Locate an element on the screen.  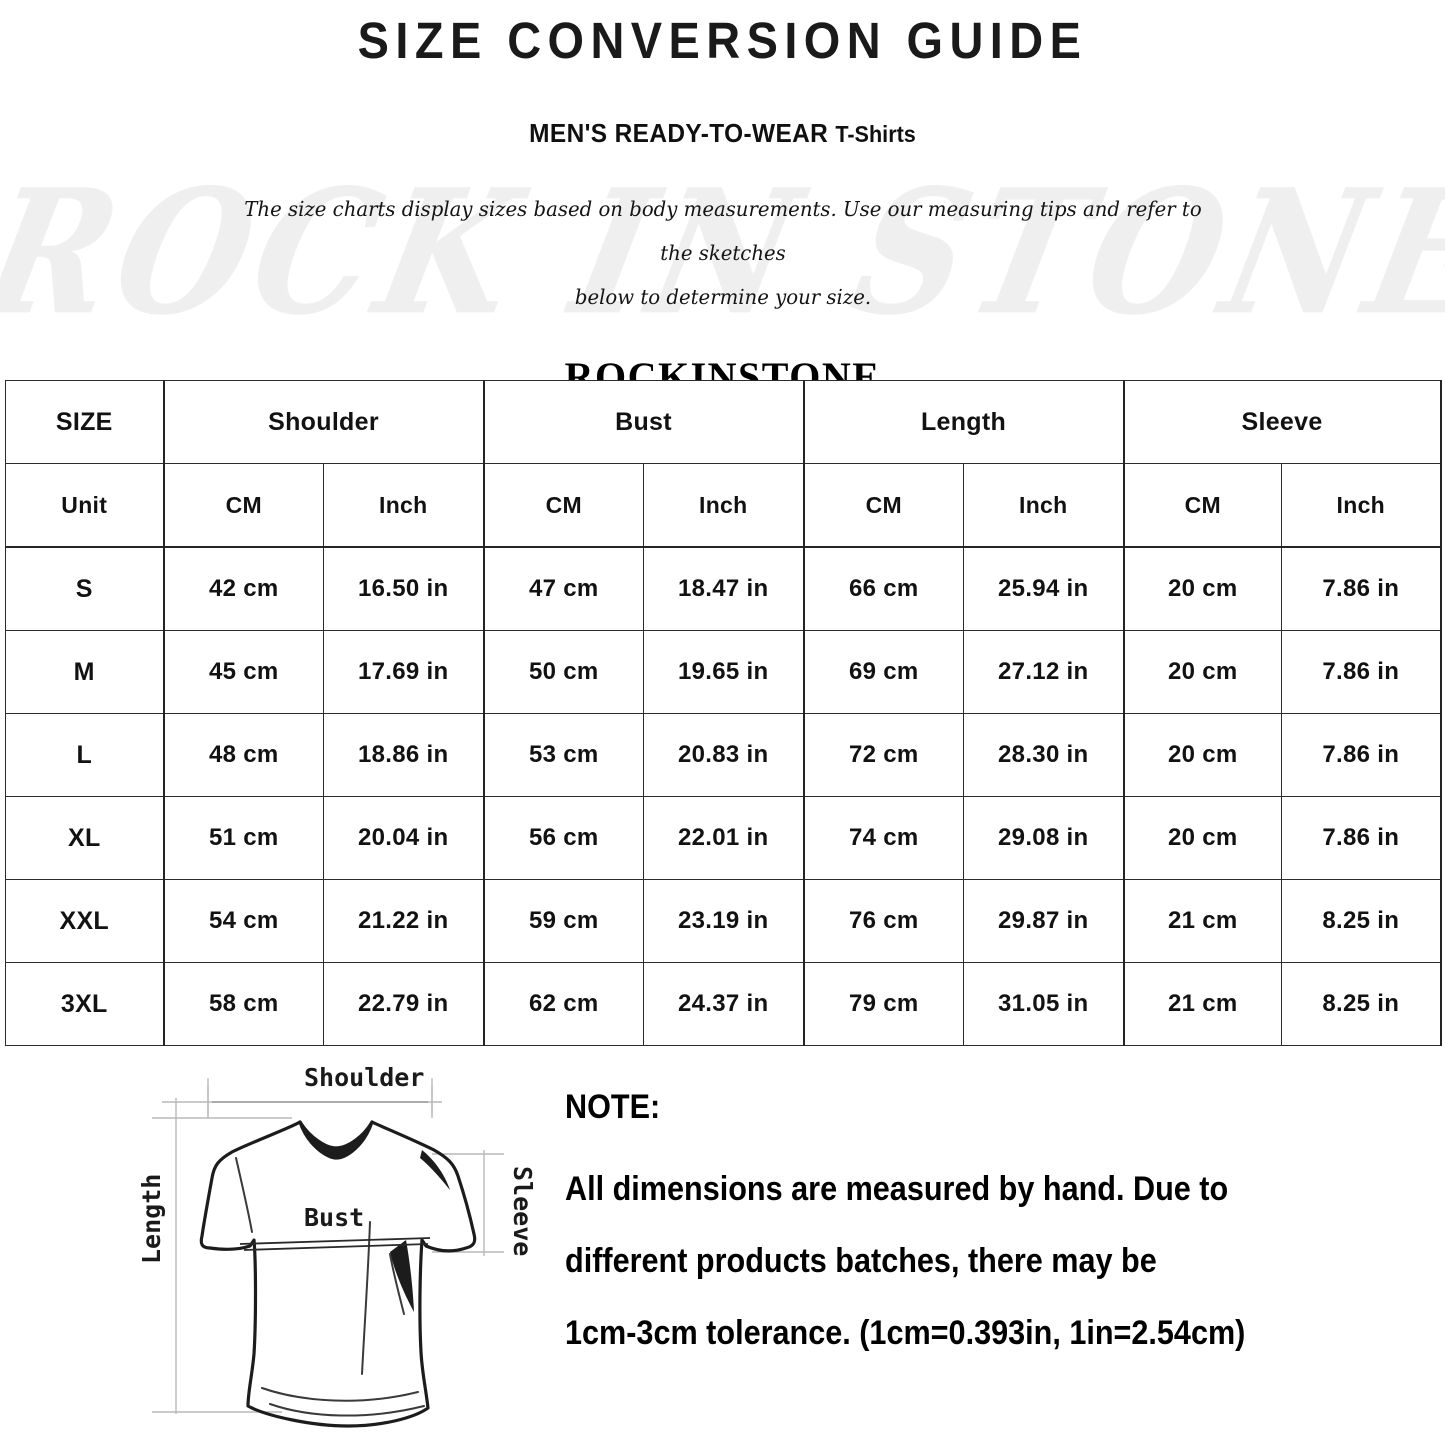
cell-bust-cm-s: 47 cm is located at coordinates (563, 588).